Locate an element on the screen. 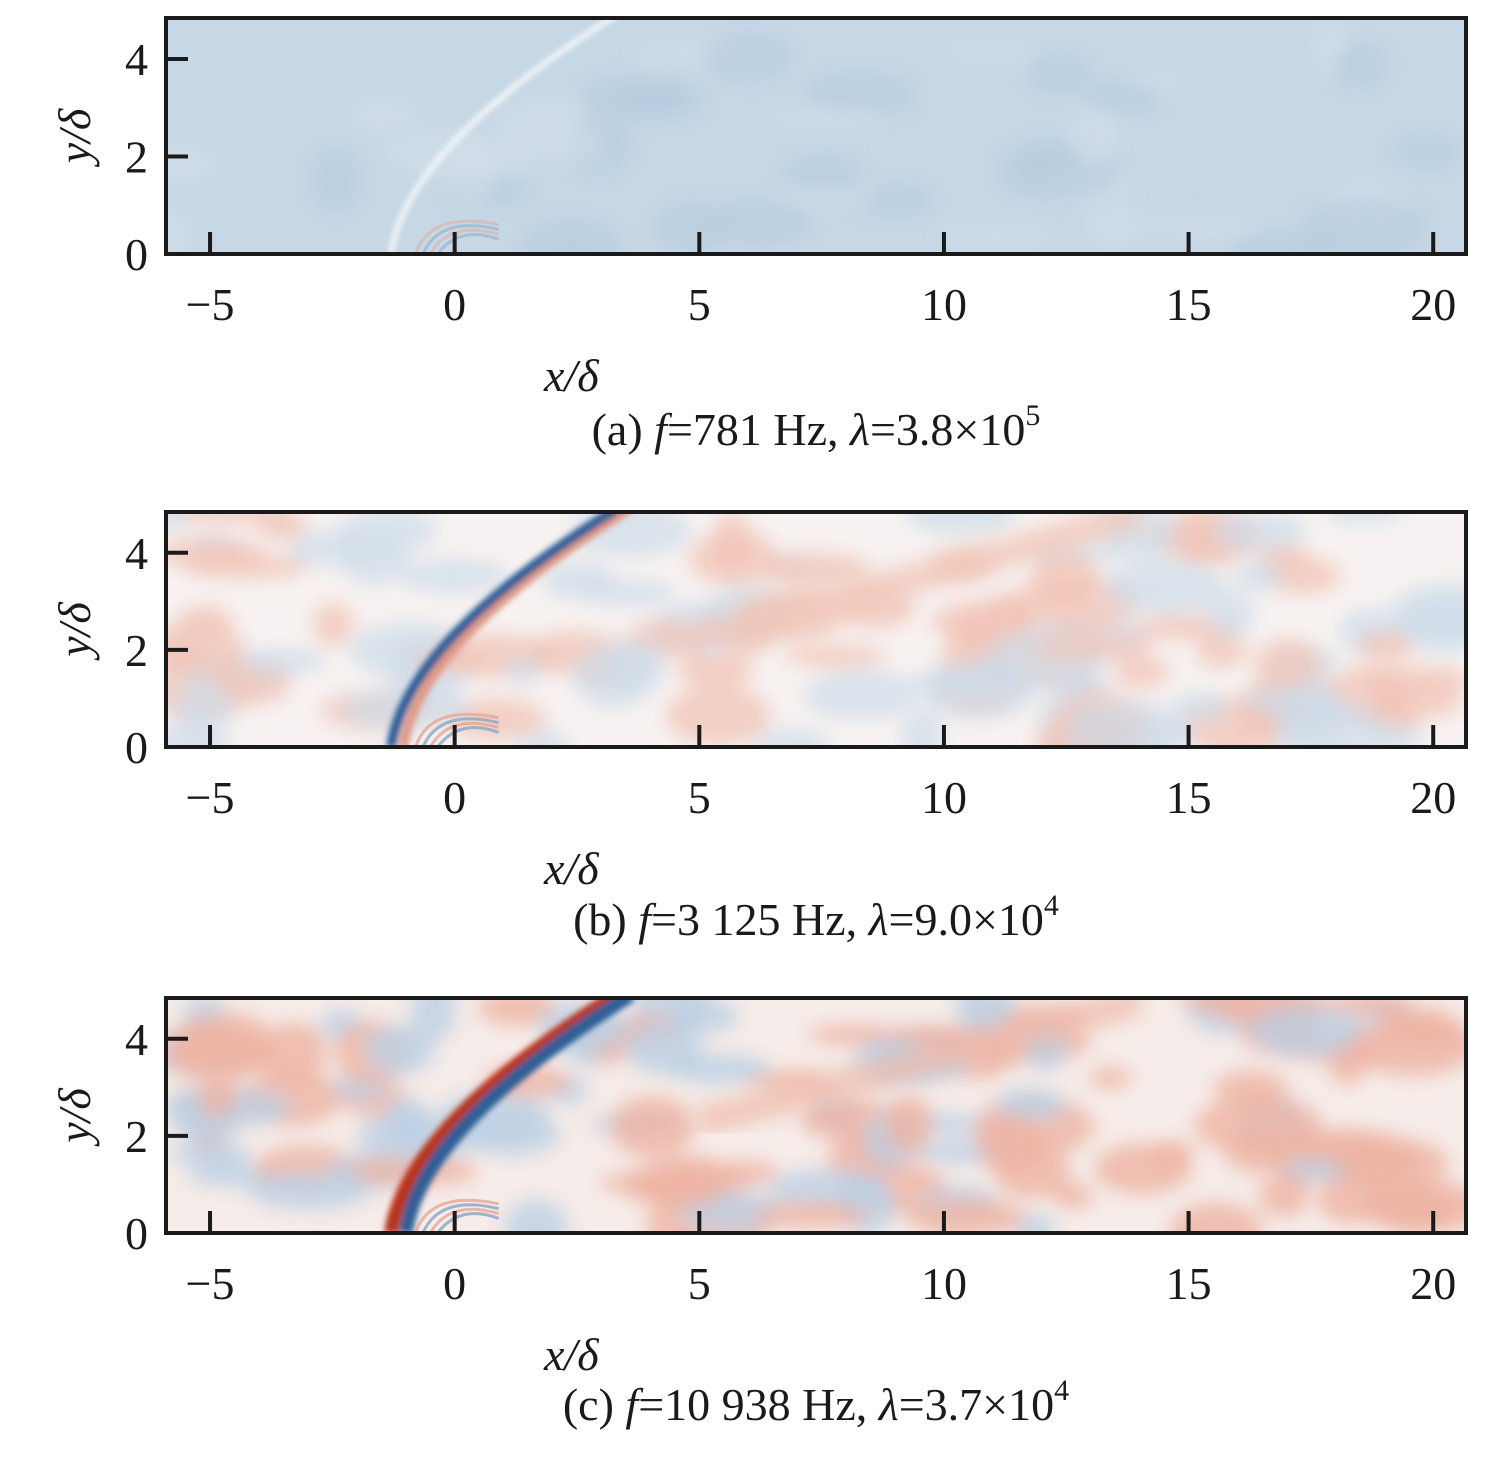 The image size is (1496, 1466). field-c is located at coordinates (816, 1115).